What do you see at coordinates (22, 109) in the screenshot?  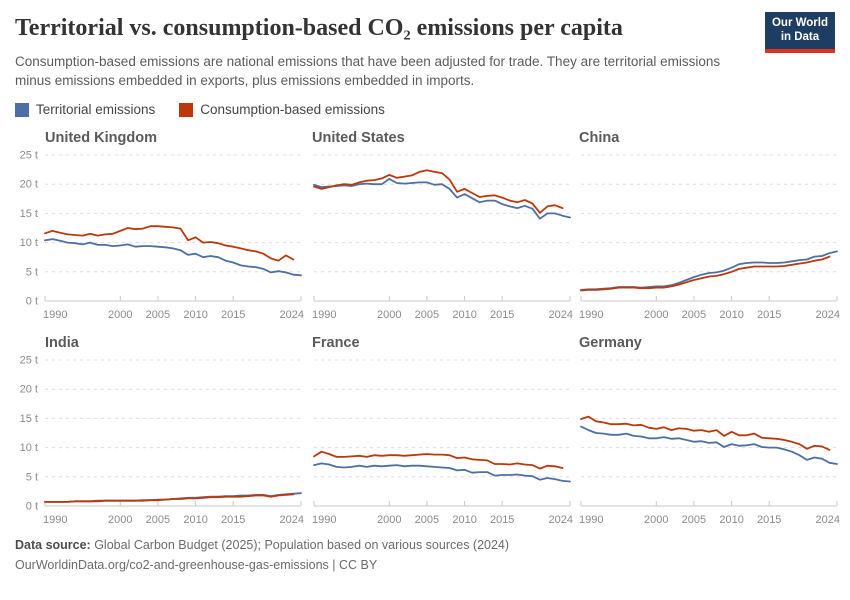 I see `territorial-swatch-icon` at bounding box center [22, 109].